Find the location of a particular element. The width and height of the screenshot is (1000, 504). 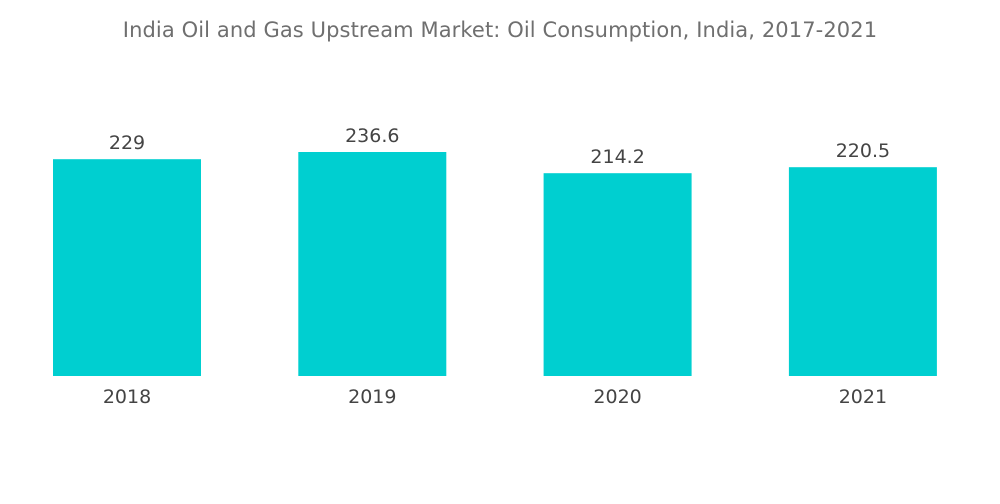

x-tick-label-2019: 2019 is located at coordinates (372, 397).